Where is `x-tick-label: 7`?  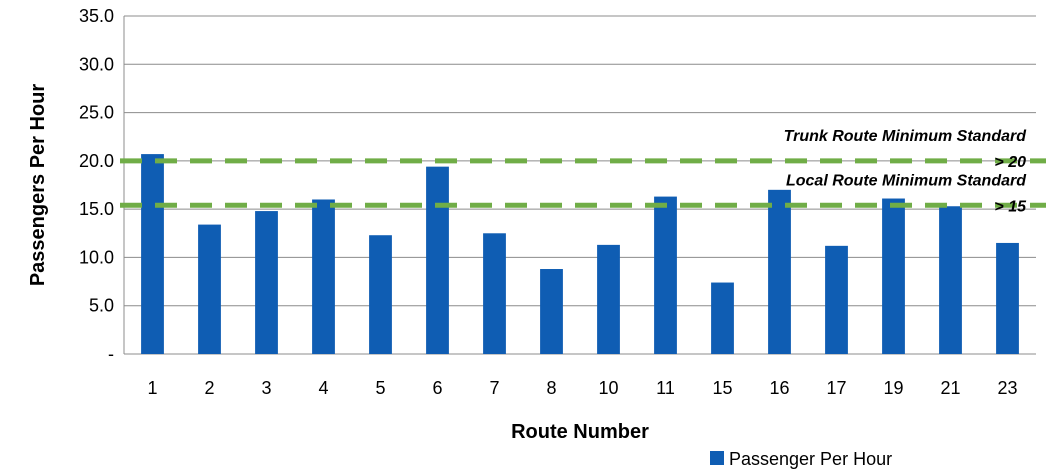
x-tick-label: 7 is located at coordinates (494, 388).